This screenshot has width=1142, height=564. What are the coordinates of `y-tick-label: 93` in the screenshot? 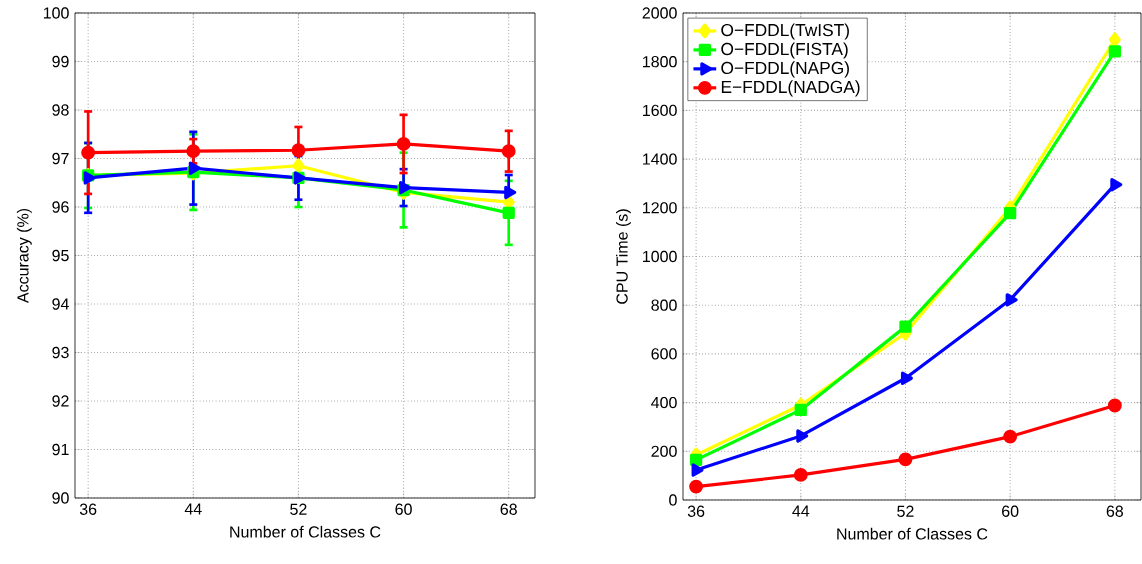 It's located at (60, 352).